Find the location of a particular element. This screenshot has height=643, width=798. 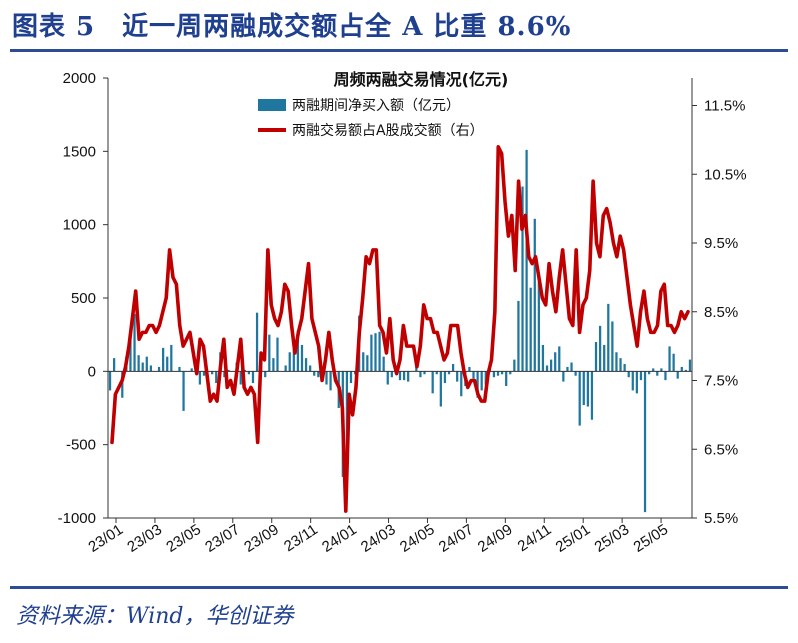

left-tick-label: 1000 is located at coordinates (79, 225).